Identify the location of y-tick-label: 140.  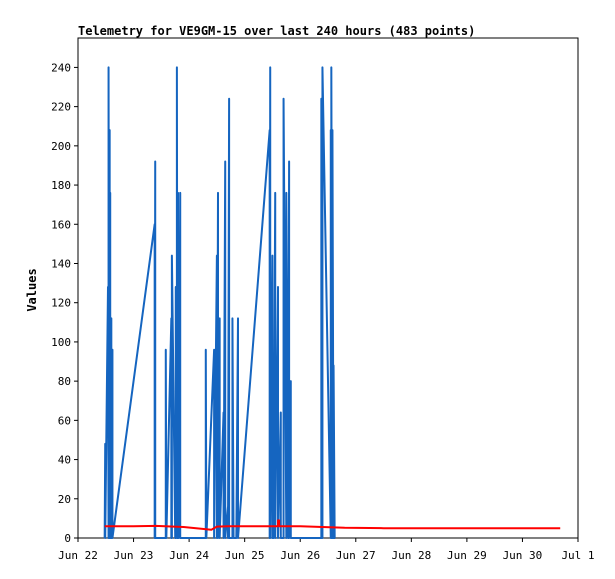
(61, 263).